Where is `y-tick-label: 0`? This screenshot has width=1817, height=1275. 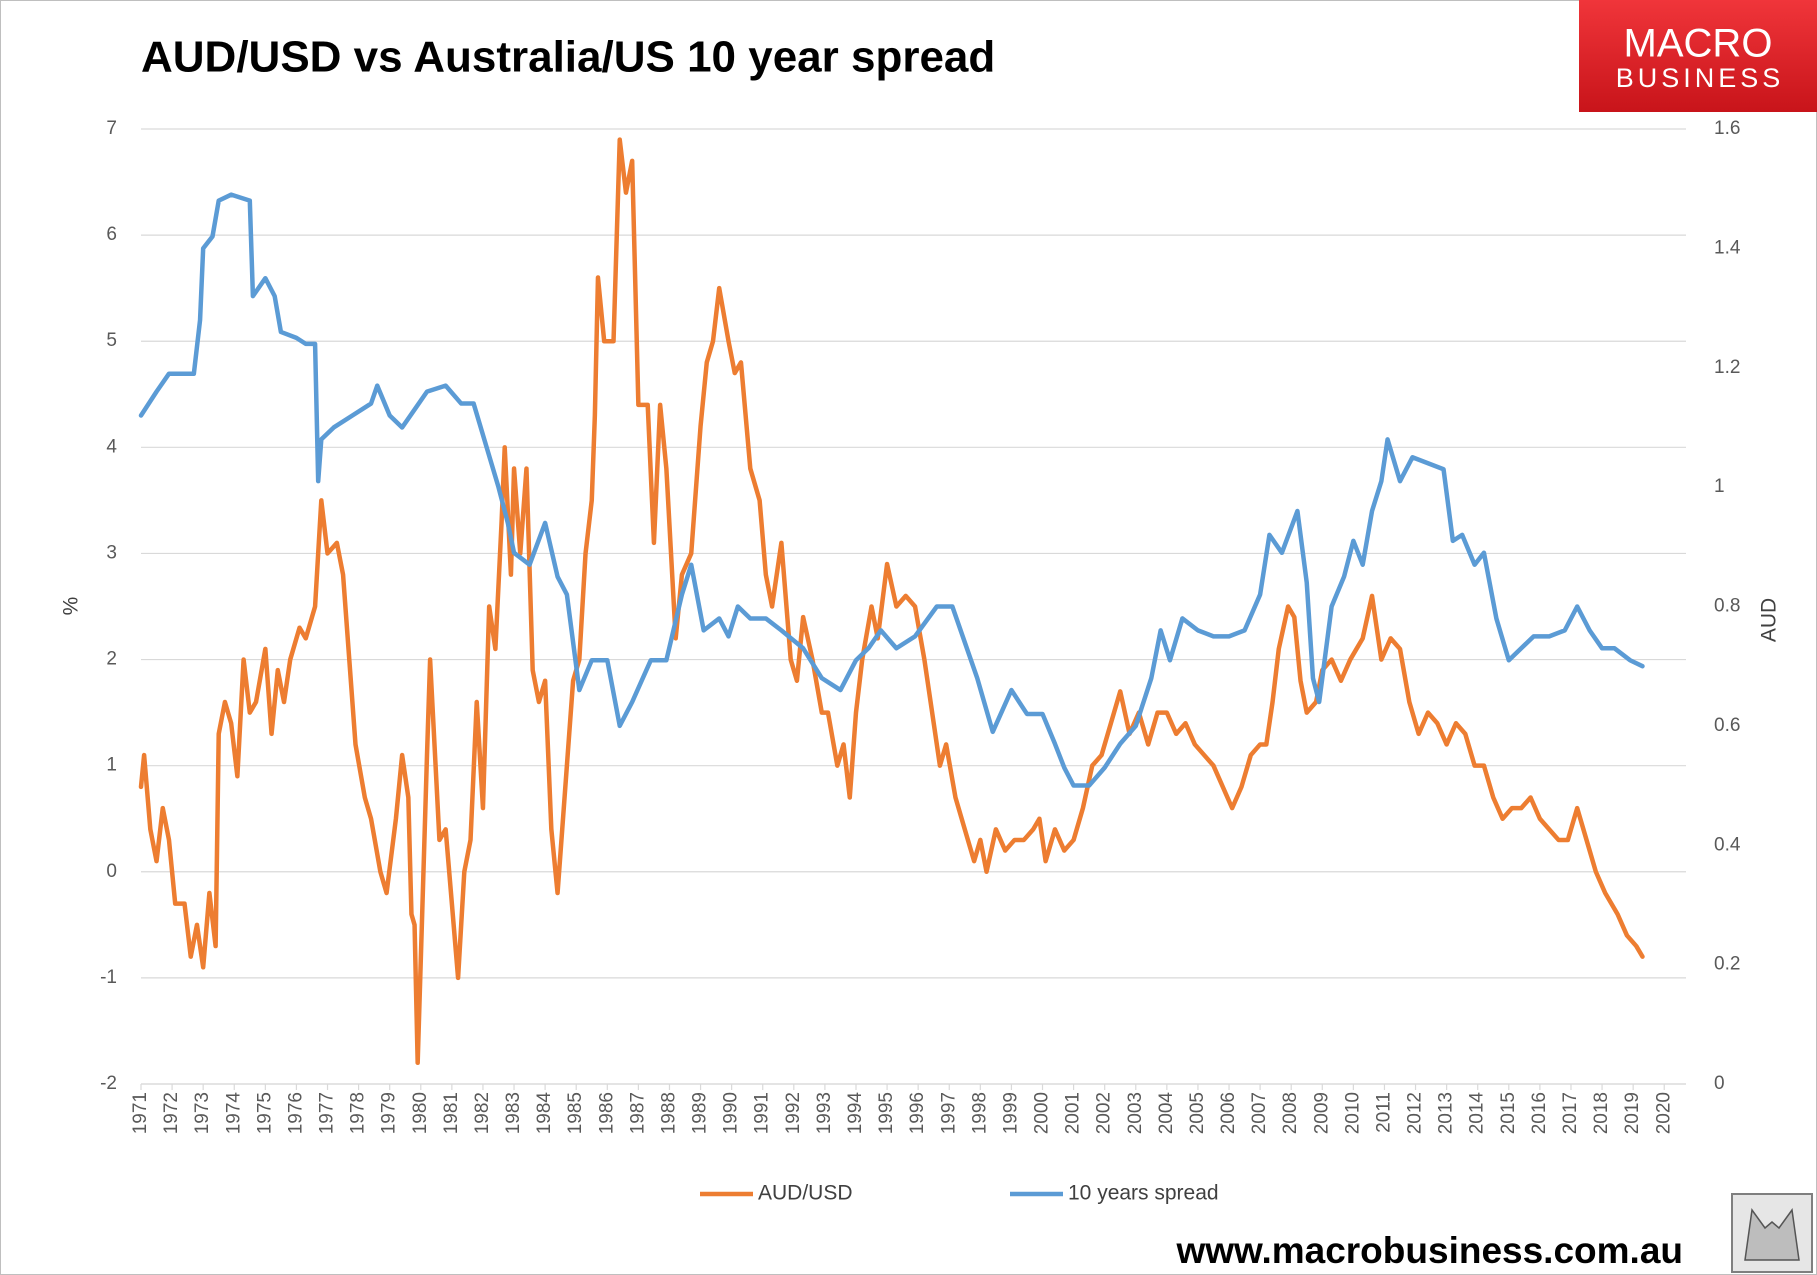 y-tick-label: 0 is located at coordinates (111, 871).